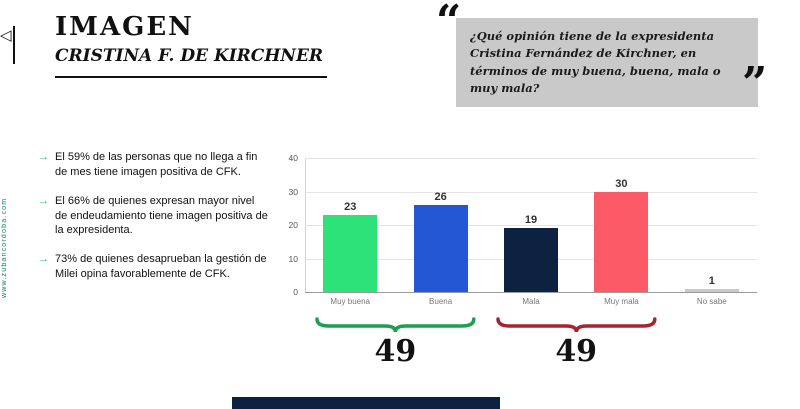 The width and height of the screenshot is (800, 409). Describe the element at coordinates (14, 45) in the screenshot. I see `logo-divider` at that location.